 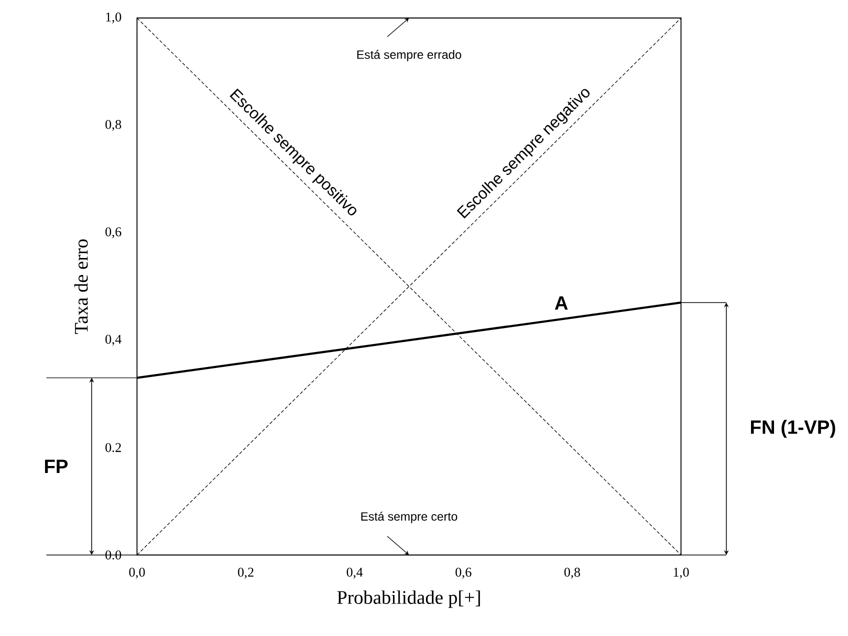 What do you see at coordinates (409, 56) in the screenshot?
I see `annotation: Está sempre errado` at bounding box center [409, 56].